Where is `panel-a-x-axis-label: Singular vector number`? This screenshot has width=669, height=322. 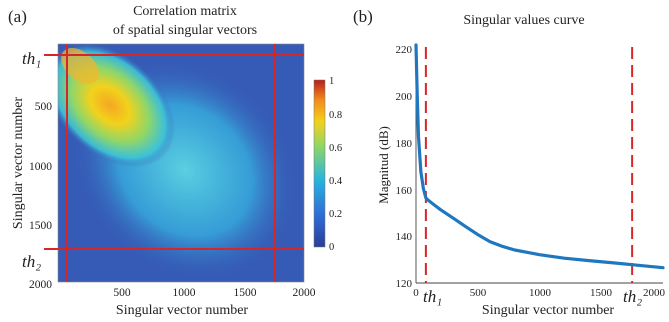 panel-a-x-axis-label: Singular vector number is located at coordinates (182, 310).